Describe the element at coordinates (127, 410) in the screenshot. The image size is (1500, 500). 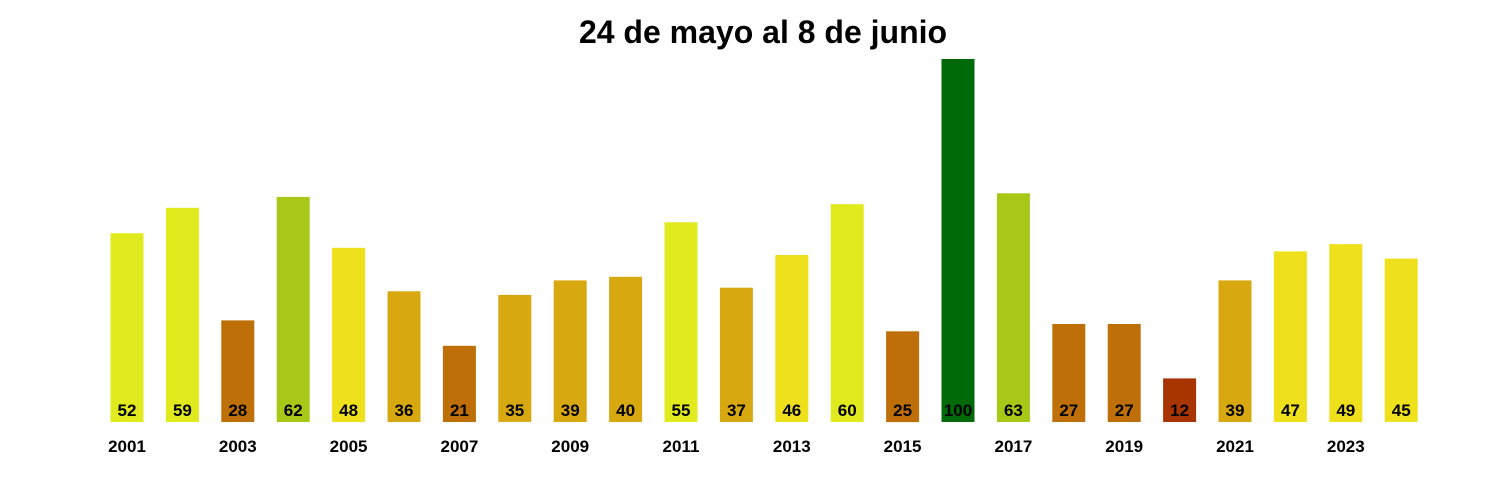
I see `value-label-2001: 52` at that location.